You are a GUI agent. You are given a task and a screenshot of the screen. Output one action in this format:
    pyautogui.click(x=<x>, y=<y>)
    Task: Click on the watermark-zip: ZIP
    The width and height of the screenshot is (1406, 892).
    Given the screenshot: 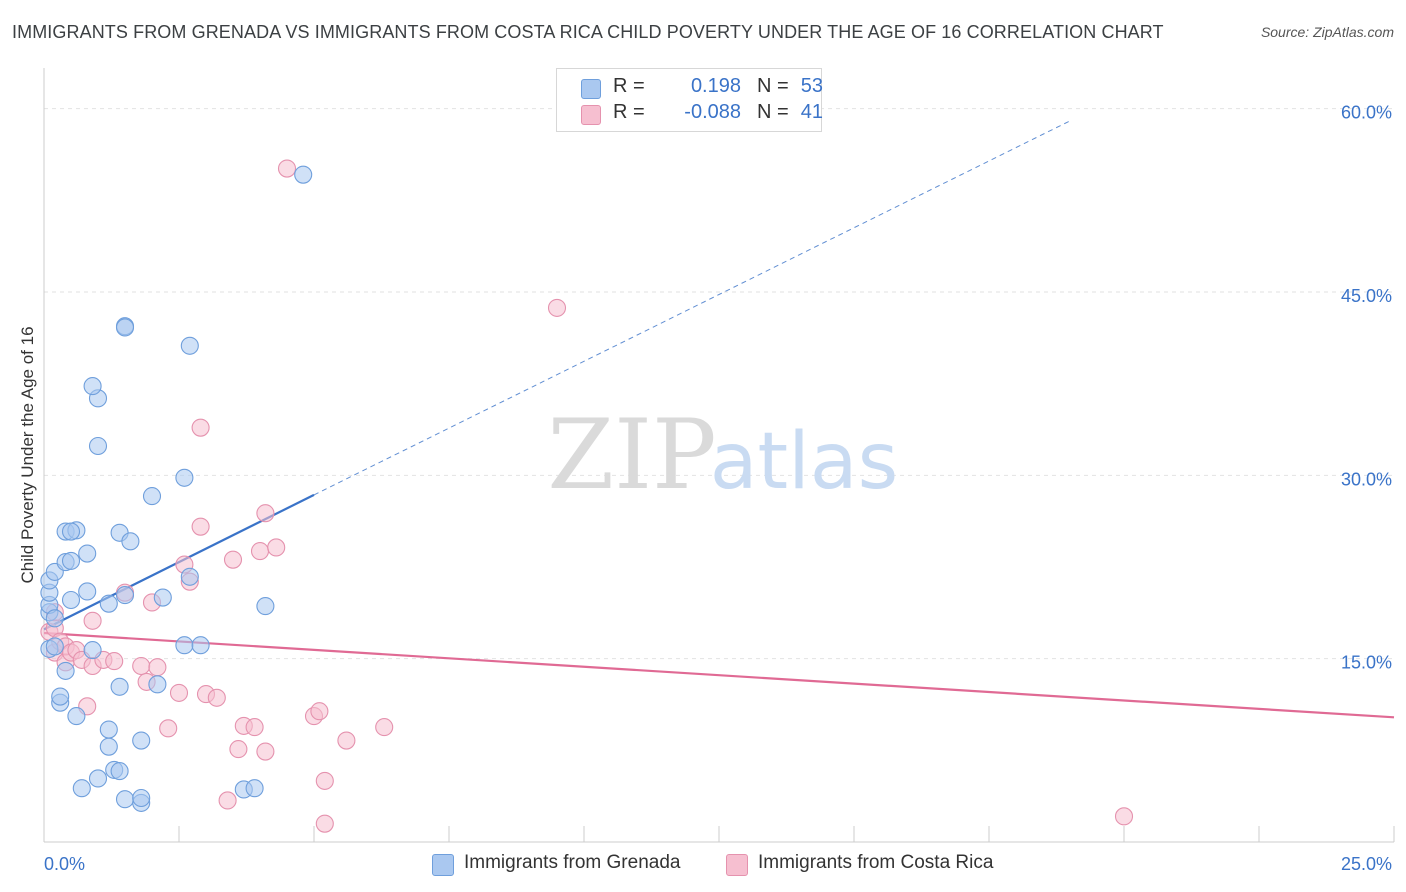 What is the action you would take?
    pyautogui.click(x=631, y=455)
    